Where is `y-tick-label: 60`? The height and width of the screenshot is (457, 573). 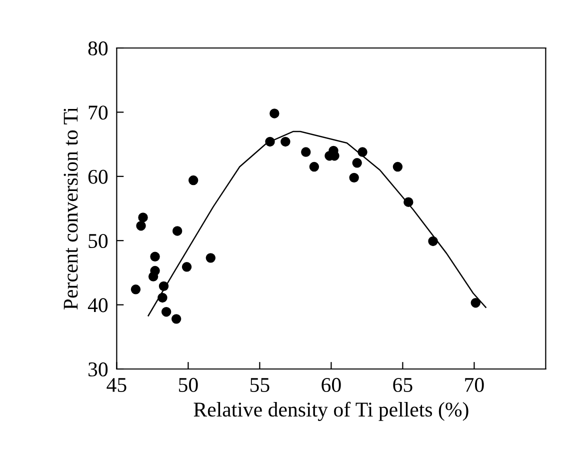 y-tick-label: 60 is located at coordinates (98, 177).